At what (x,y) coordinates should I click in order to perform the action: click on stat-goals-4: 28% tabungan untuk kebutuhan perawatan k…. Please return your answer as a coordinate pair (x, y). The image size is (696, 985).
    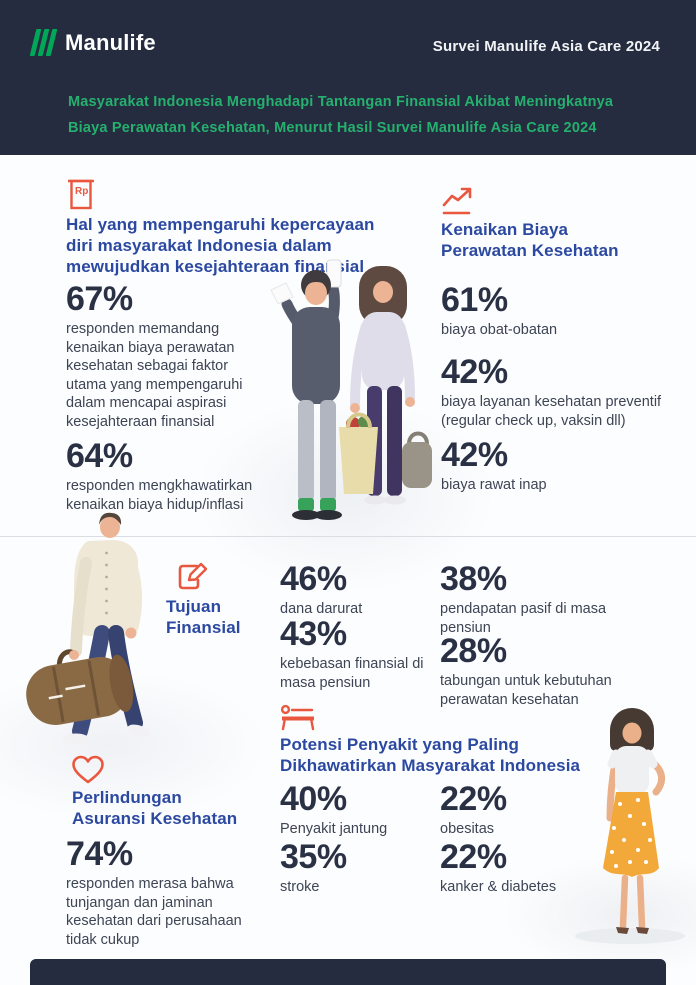
    Looking at the image, I should click on (540, 671).